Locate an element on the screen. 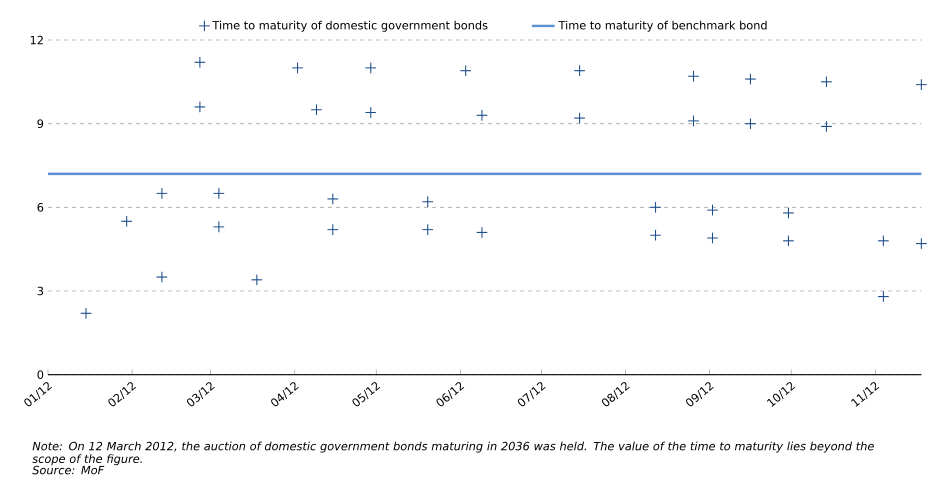 The height and width of the screenshot is (500, 928). y-tick-label: 3 is located at coordinates (41, 291).